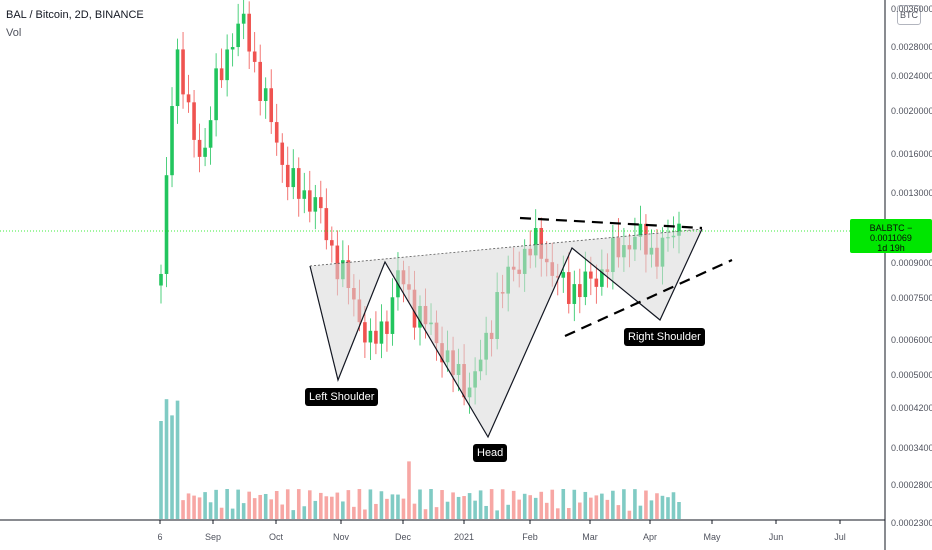  What do you see at coordinates (648, 298) in the screenshot?
I see `wedge-lower-line` at bounding box center [648, 298].